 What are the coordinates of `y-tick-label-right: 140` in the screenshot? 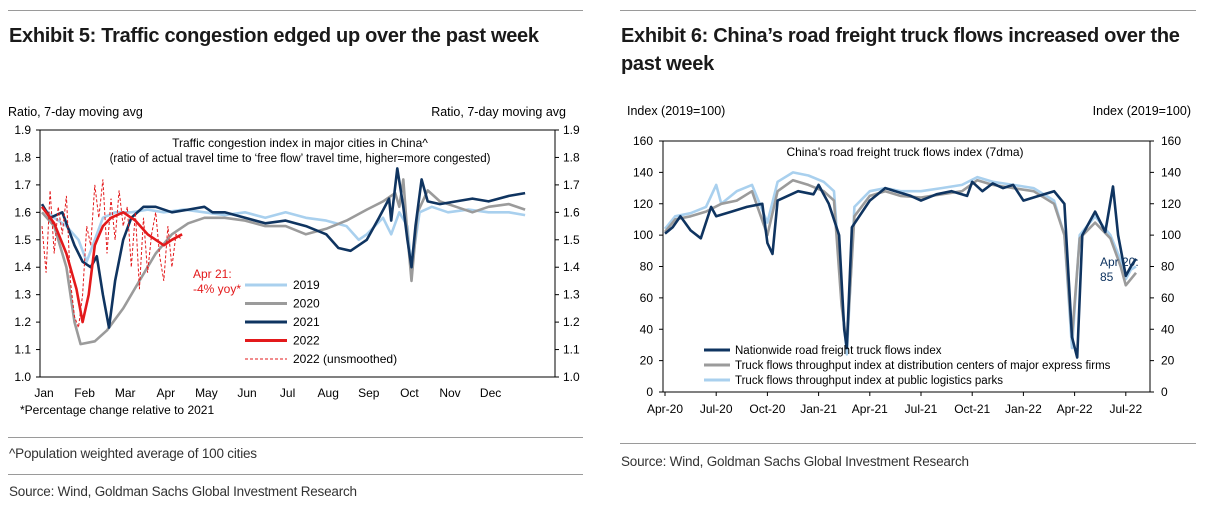 It's located at (1171, 172).